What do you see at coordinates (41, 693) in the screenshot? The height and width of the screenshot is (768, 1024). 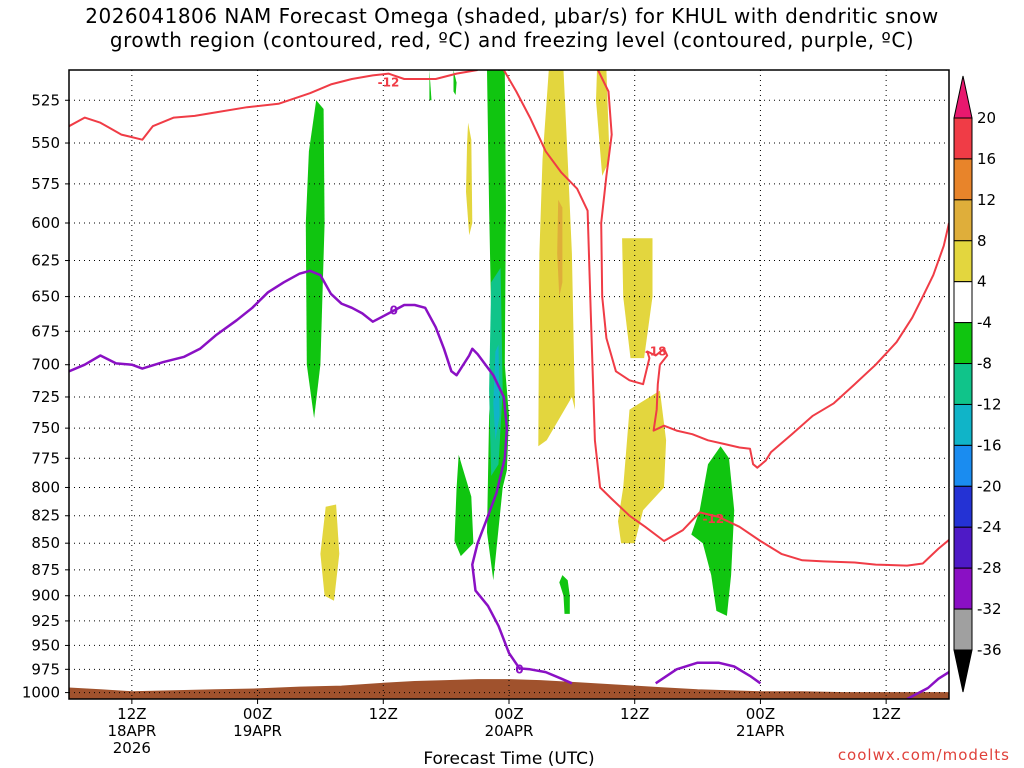 I see `y-tick-label-1000: 1000` at bounding box center [41, 693].